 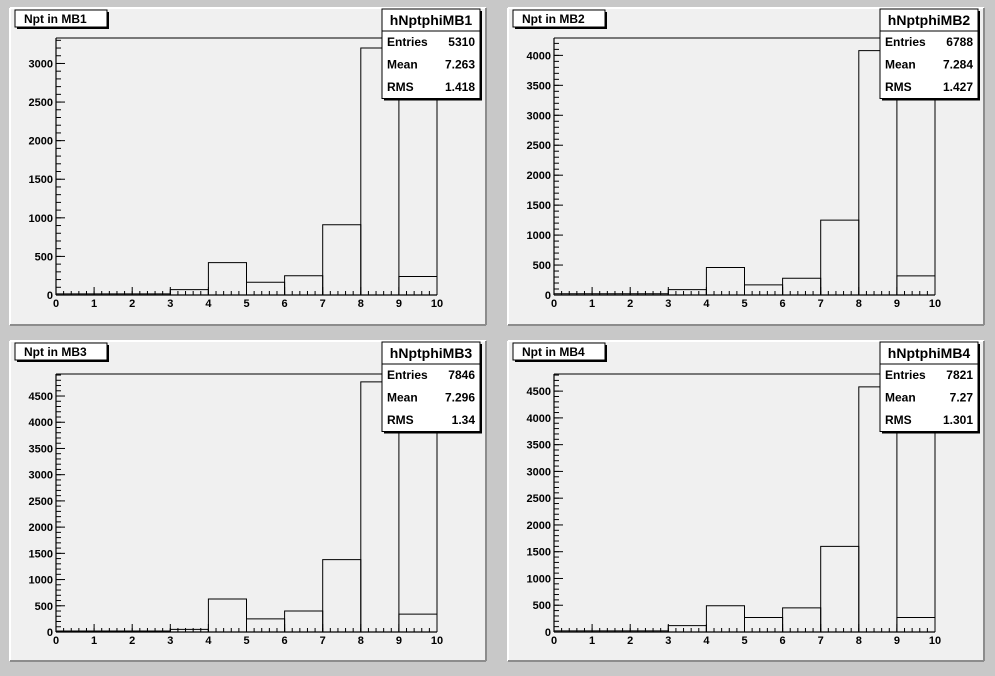 I want to click on histogram-title: Npt in MB3, so click(x=55, y=352).